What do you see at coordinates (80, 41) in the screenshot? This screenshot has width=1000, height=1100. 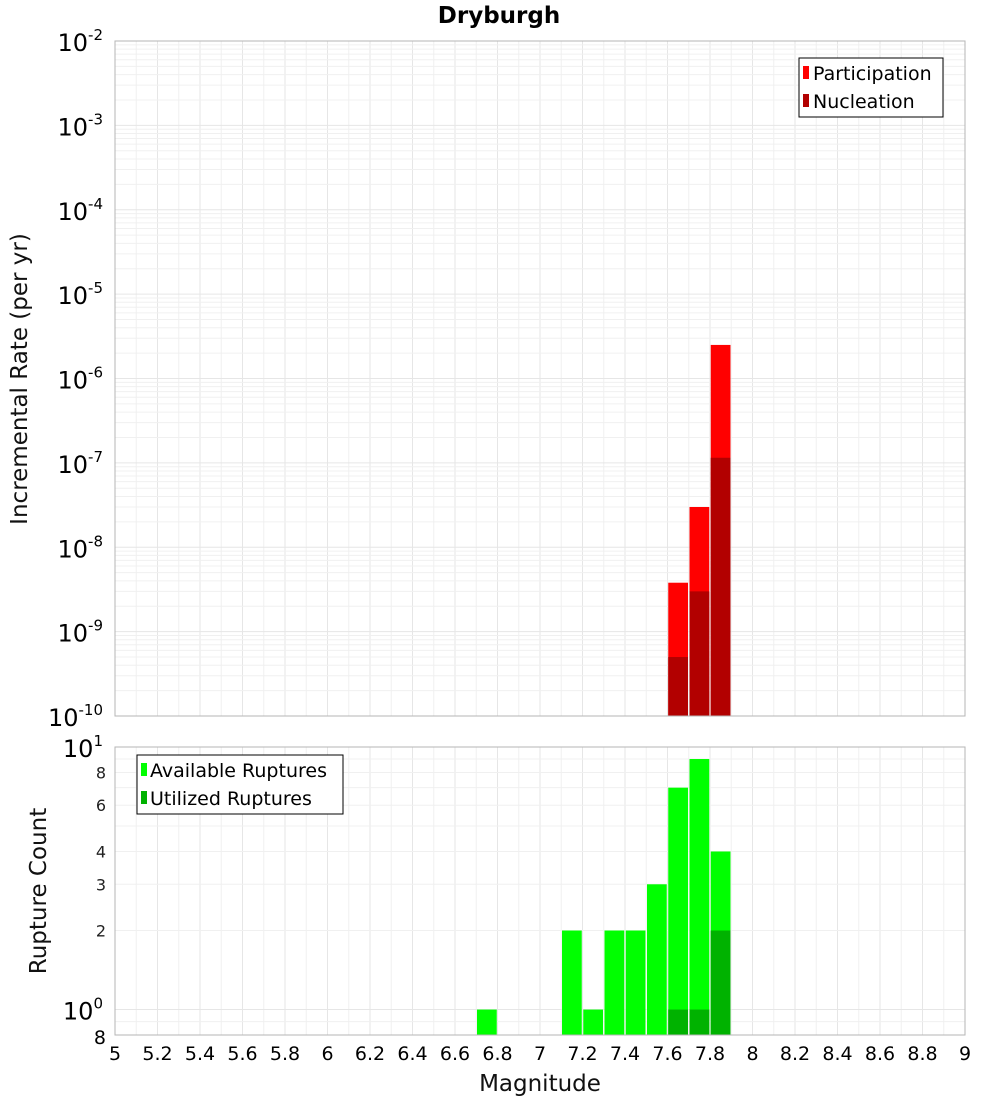 I see `y-tick-label: 10⁻²` at bounding box center [80, 41].